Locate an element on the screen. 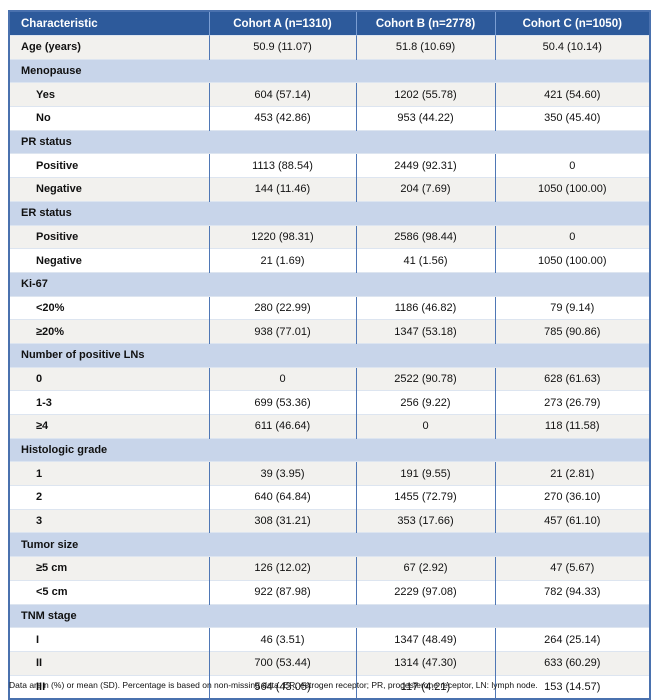  value-cell: 953 (44.22) is located at coordinates (425, 118).